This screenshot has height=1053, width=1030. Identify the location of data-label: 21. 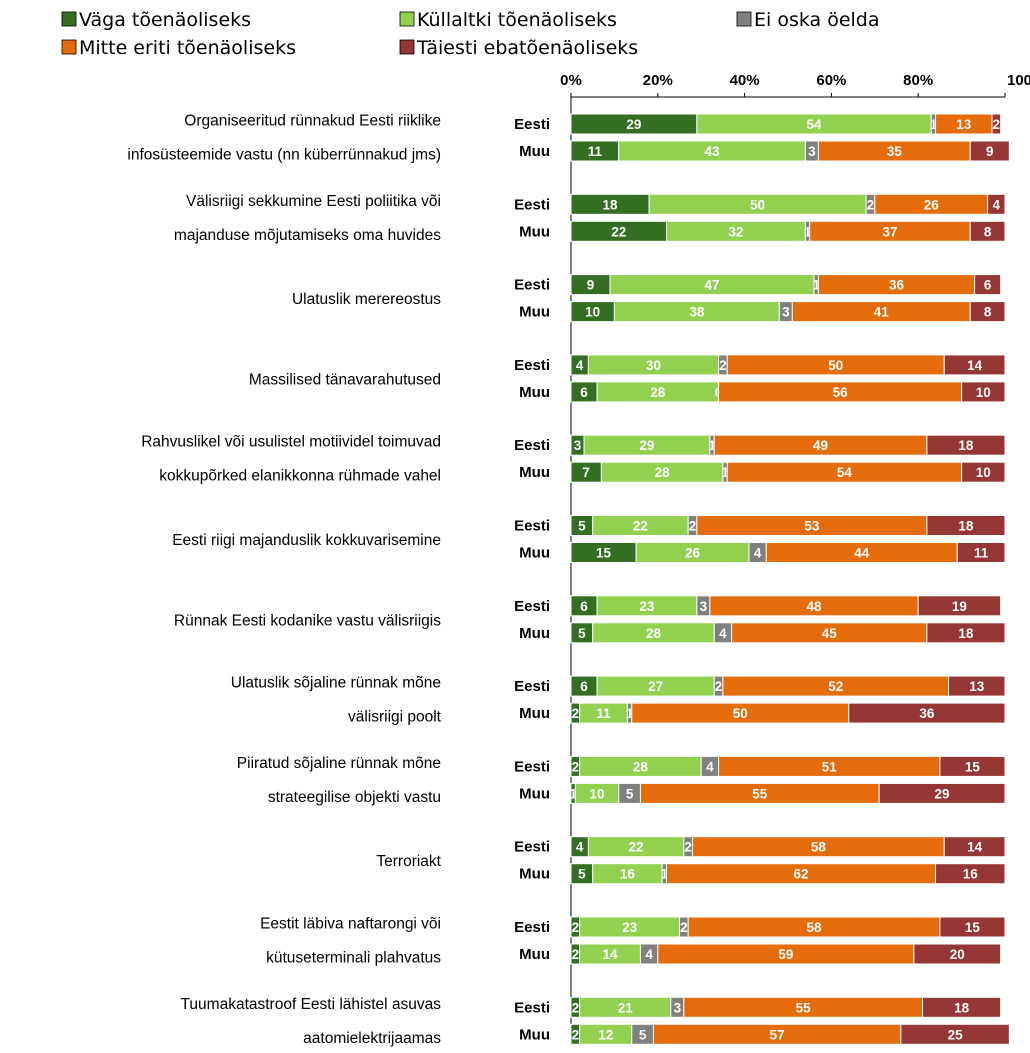
(626, 1007).